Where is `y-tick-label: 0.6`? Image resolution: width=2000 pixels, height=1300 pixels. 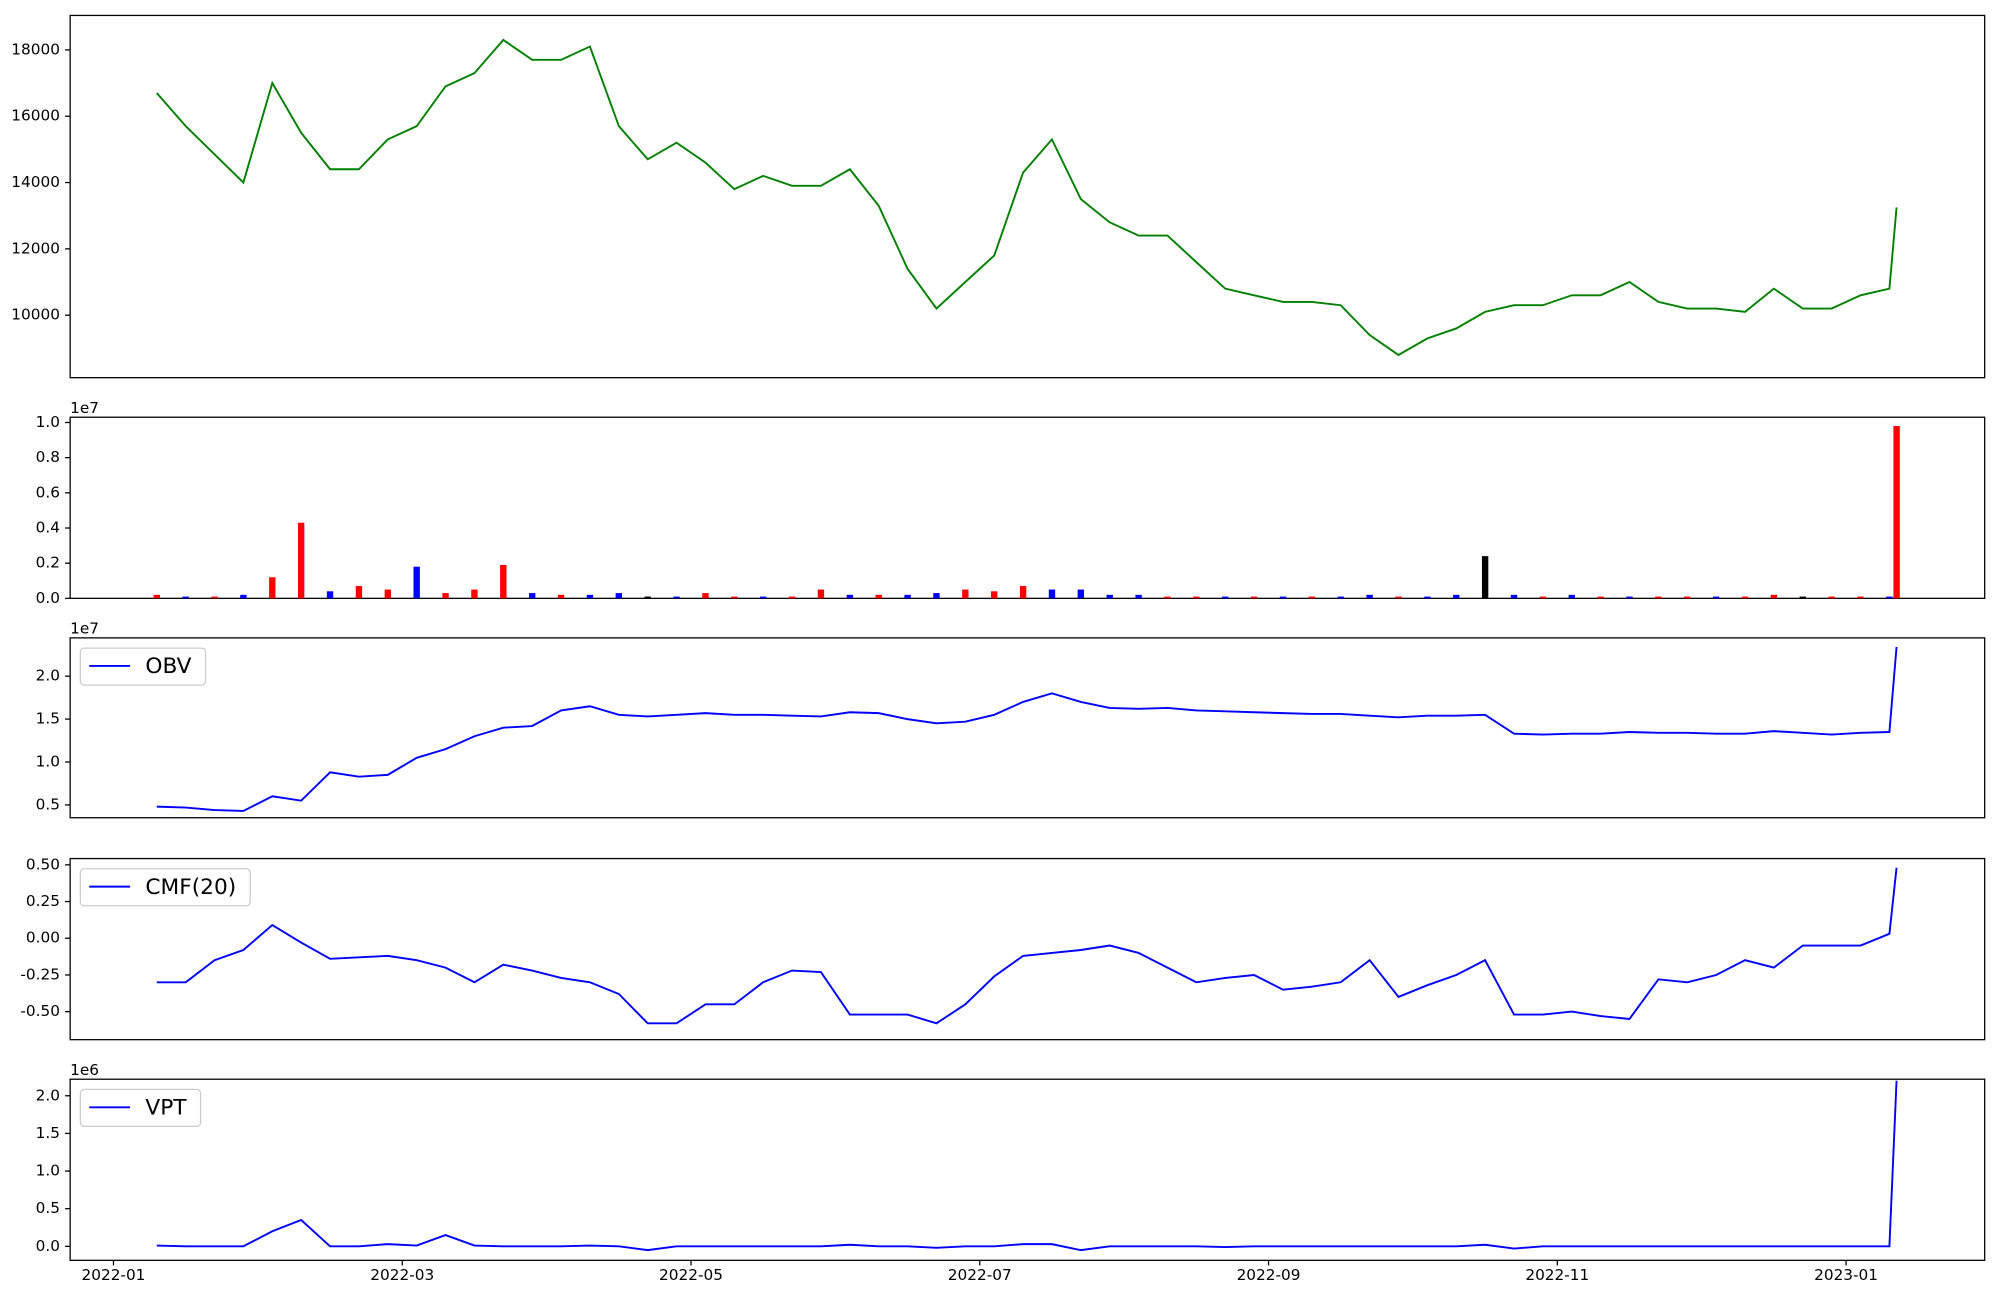
y-tick-label: 0.6 is located at coordinates (48, 492).